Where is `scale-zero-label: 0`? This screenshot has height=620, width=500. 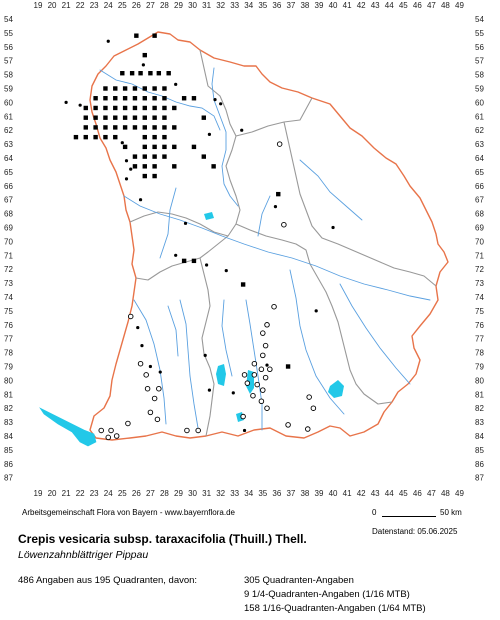 scale-zero-label: 0 is located at coordinates (374, 512).